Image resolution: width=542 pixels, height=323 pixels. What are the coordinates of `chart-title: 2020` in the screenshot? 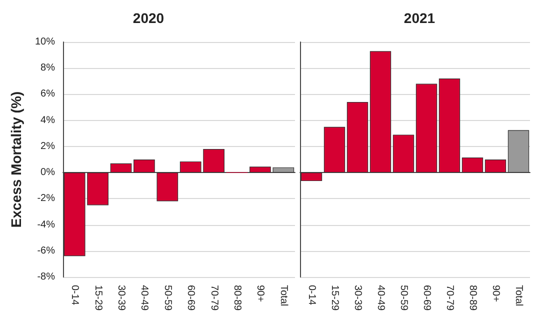 It's located at (148, 18).